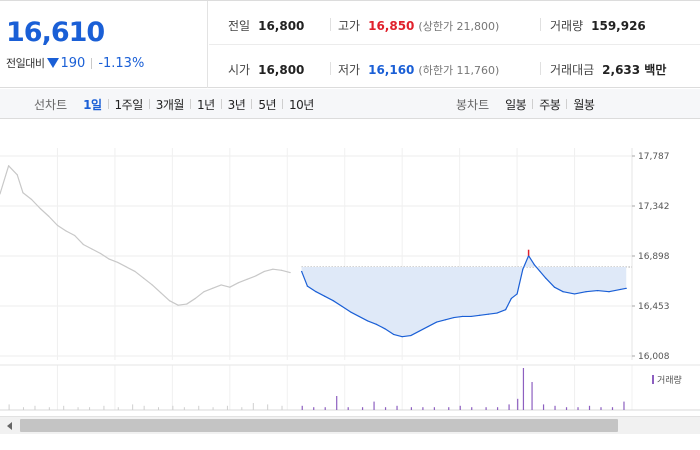 The image size is (700, 450). What do you see at coordinates (473, 104) in the screenshot?
I see `candle-chart-label: 봉차트` at bounding box center [473, 104].